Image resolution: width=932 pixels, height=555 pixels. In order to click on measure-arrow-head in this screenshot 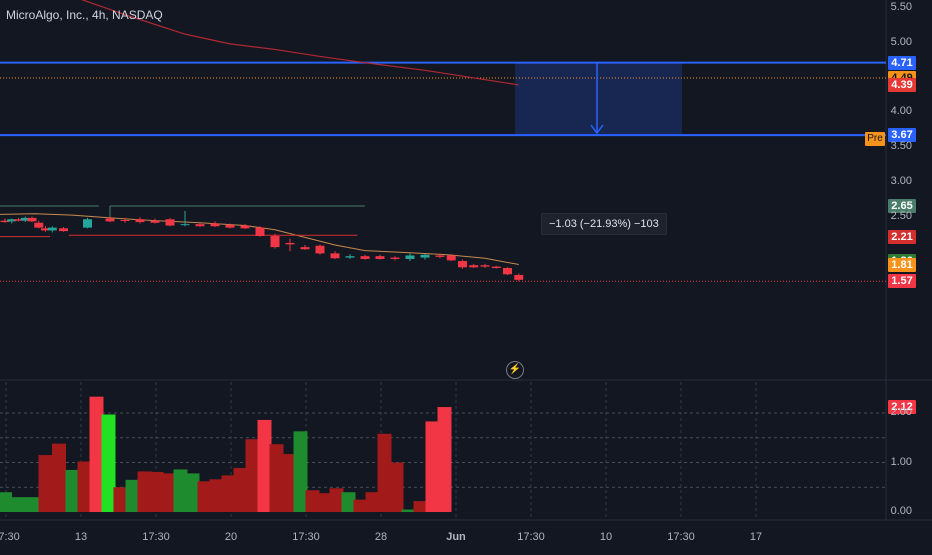, I will do `click(597, 129)`.